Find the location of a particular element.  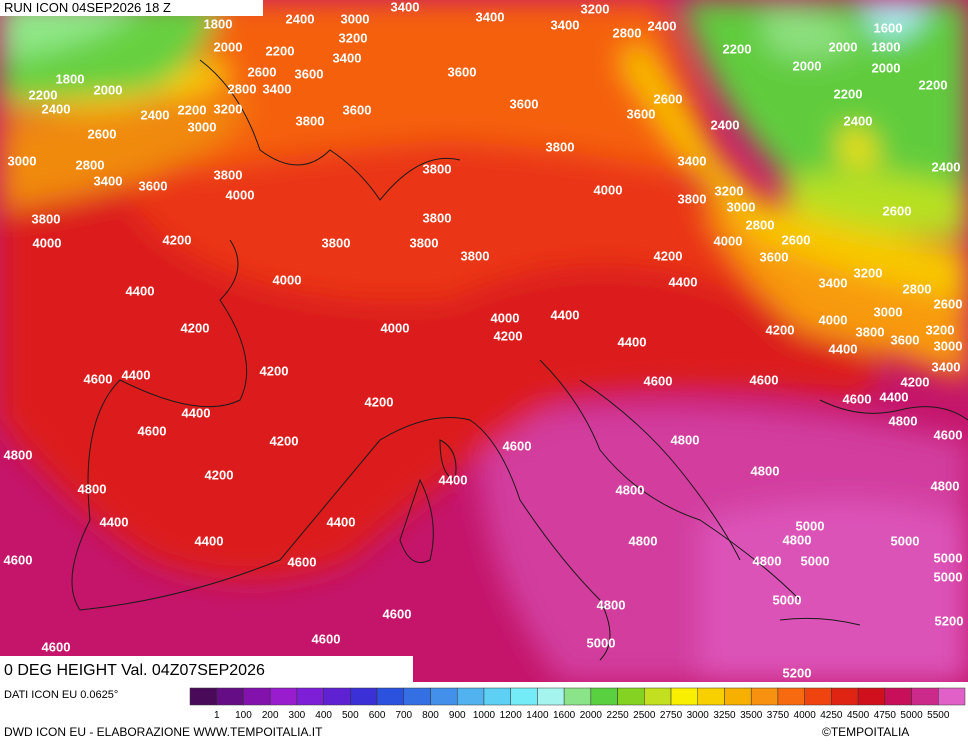

map-title: 0 DEG HEIGHT Val. 04Z07SEP2026 is located at coordinates (134, 670).